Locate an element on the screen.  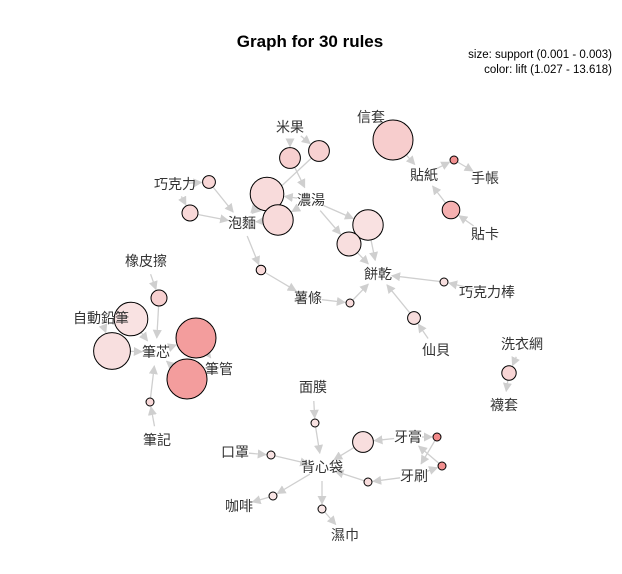
edge-rule-26-rhs-ya_shua is located at coordinates (428, 452).